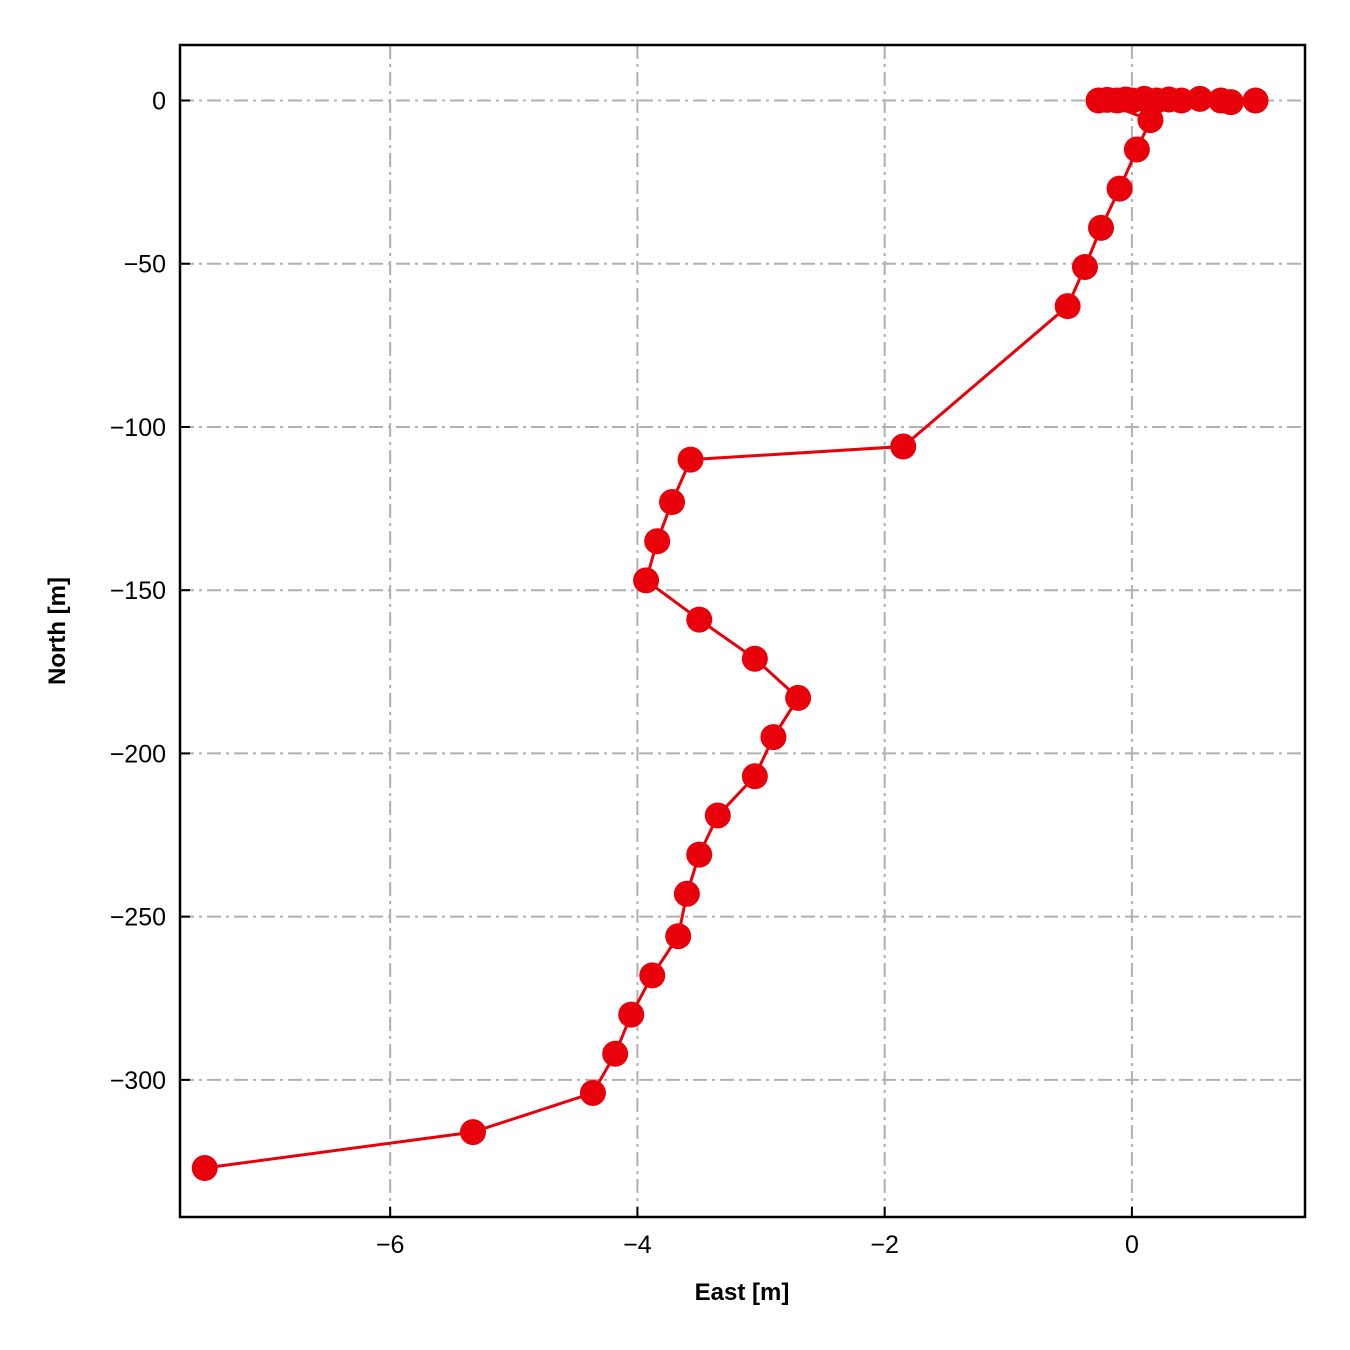 The width and height of the screenshot is (1350, 1350). I want to click on y-tick-label: 0, so click(159, 101).